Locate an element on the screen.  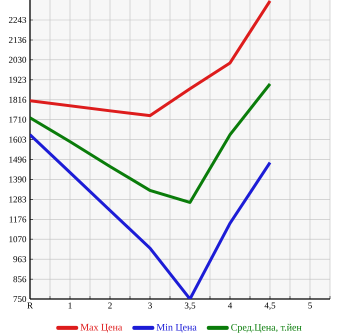
y-tick-label: 1710 is located at coordinates (17, 119).